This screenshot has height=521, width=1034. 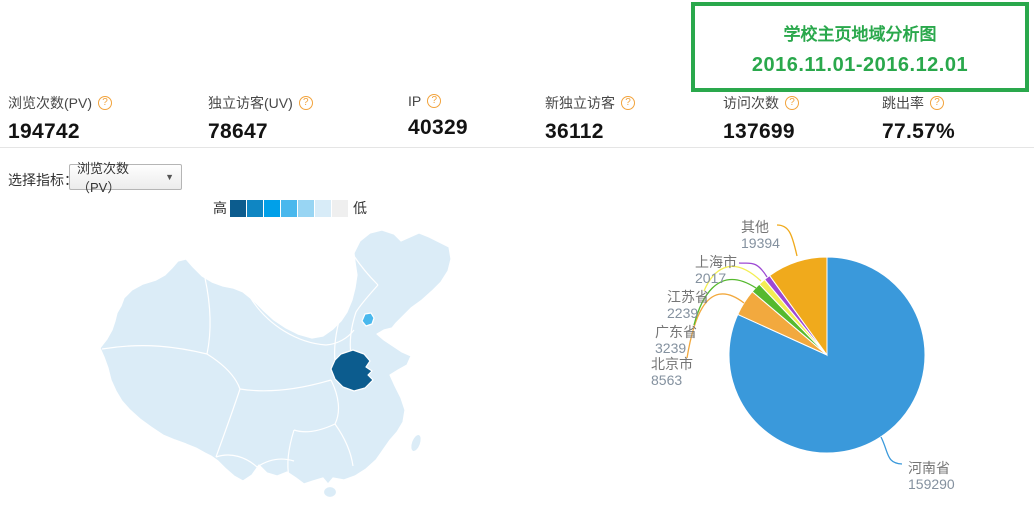 I want to click on pie-label-上海市: 上海市 2017, so click(x=716, y=270).